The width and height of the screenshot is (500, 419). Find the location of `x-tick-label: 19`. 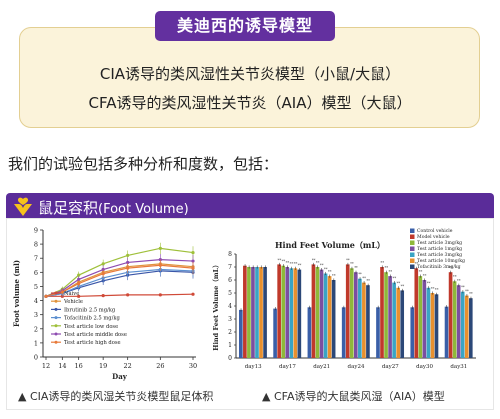

x-tick-label: 19 is located at coordinates (103, 366).